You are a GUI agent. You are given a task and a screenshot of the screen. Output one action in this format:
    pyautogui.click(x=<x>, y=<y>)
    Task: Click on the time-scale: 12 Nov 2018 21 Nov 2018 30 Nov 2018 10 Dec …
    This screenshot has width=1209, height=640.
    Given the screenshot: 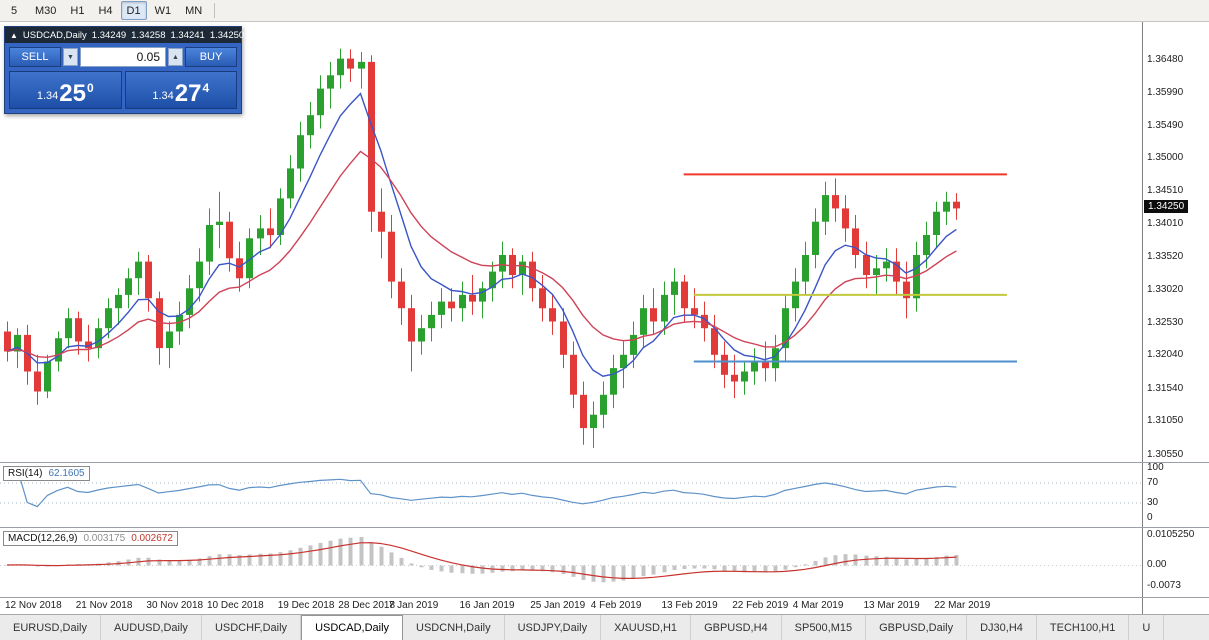 What is the action you would take?
    pyautogui.click(x=571, y=606)
    